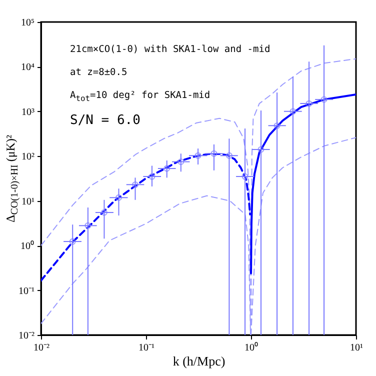 Image resolution: width=376 pixels, height=376 pixels. I want to click on x-tick-label: 10⁻², so click(42, 348).